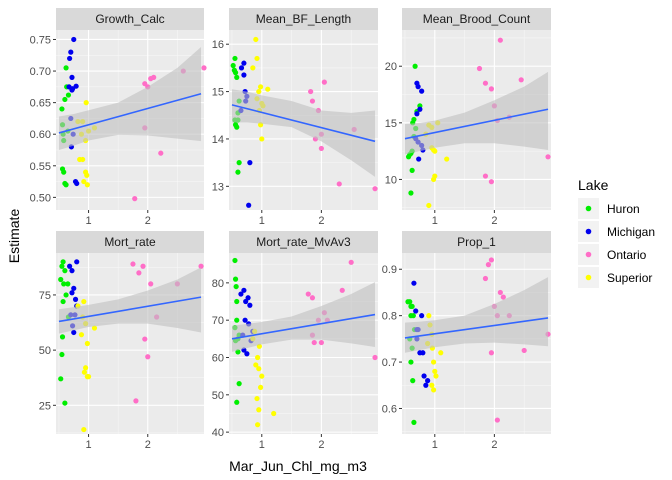 The image size is (672, 480). Describe the element at coordinates (130, 300) in the screenshot. I see `panel-4-confidence-band` at that location.